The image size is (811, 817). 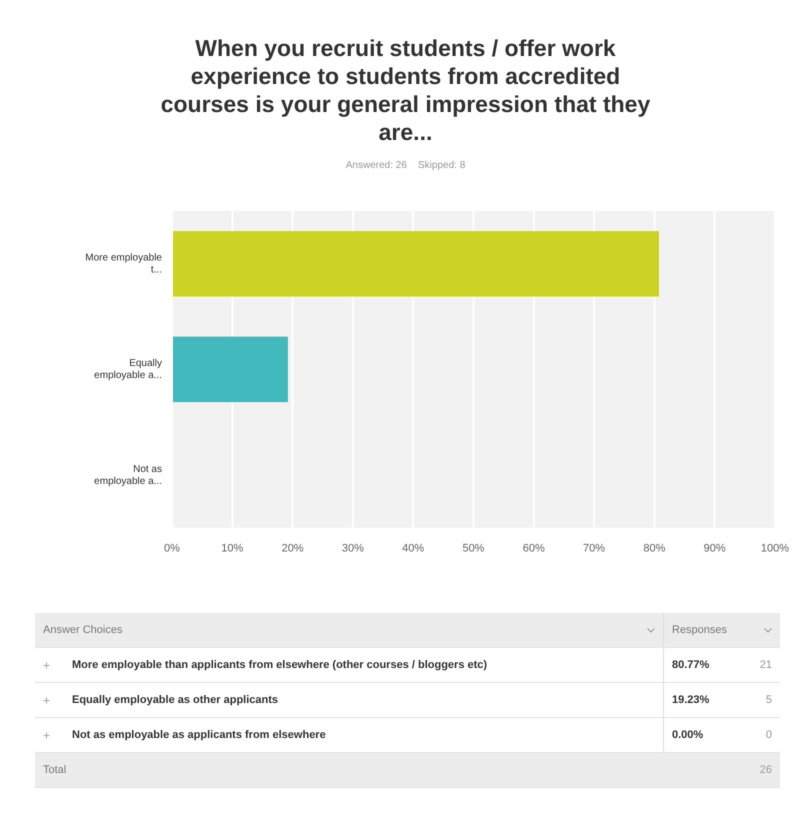 What do you see at coordinates (715, 548) in the screenshot?
I see `x-tick-label: 90%` at bounding box center [715, 548].